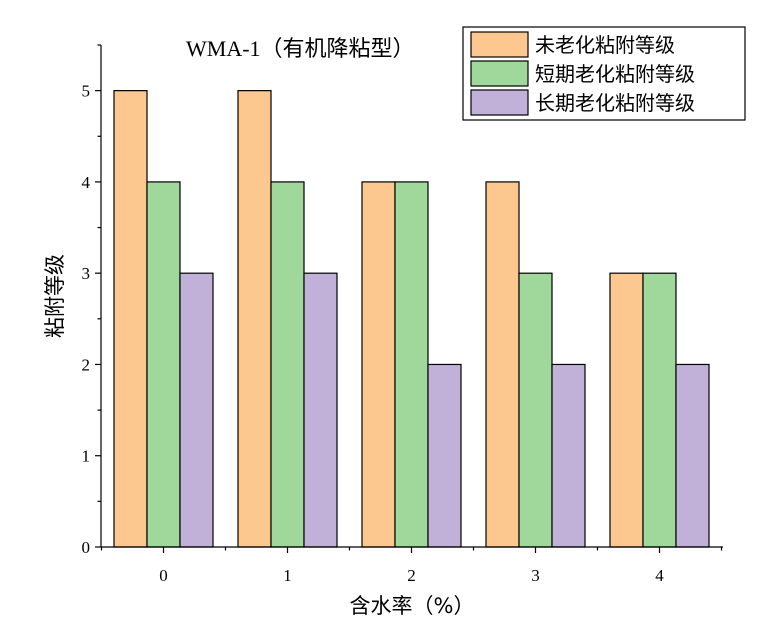  Describe the element at coordinates (605, 45) in the screenshot. I see `legend-label: 未老化粘附等级` at that location.